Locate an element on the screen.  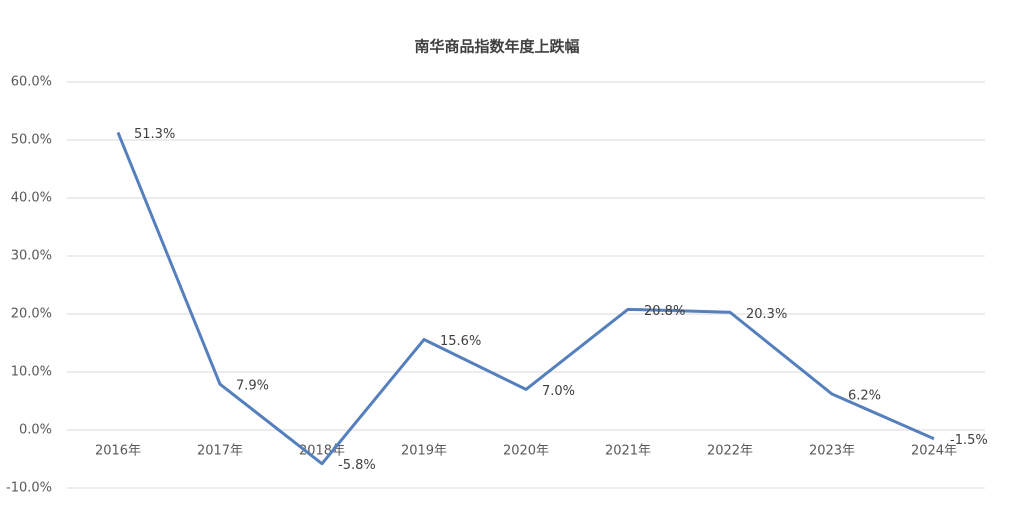
value-label: 51.3% is located at coordinates (154, 134).